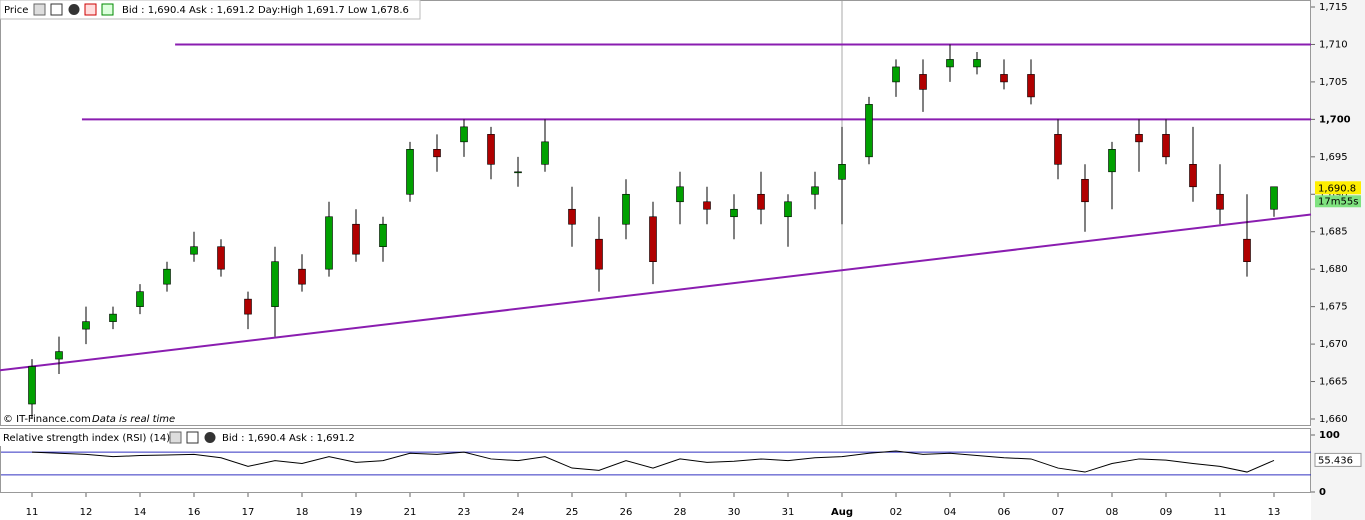 The height and width of the screenshot is (520, 1365). I want to click on y-tick-label: 1,710, so click(1333, 44).